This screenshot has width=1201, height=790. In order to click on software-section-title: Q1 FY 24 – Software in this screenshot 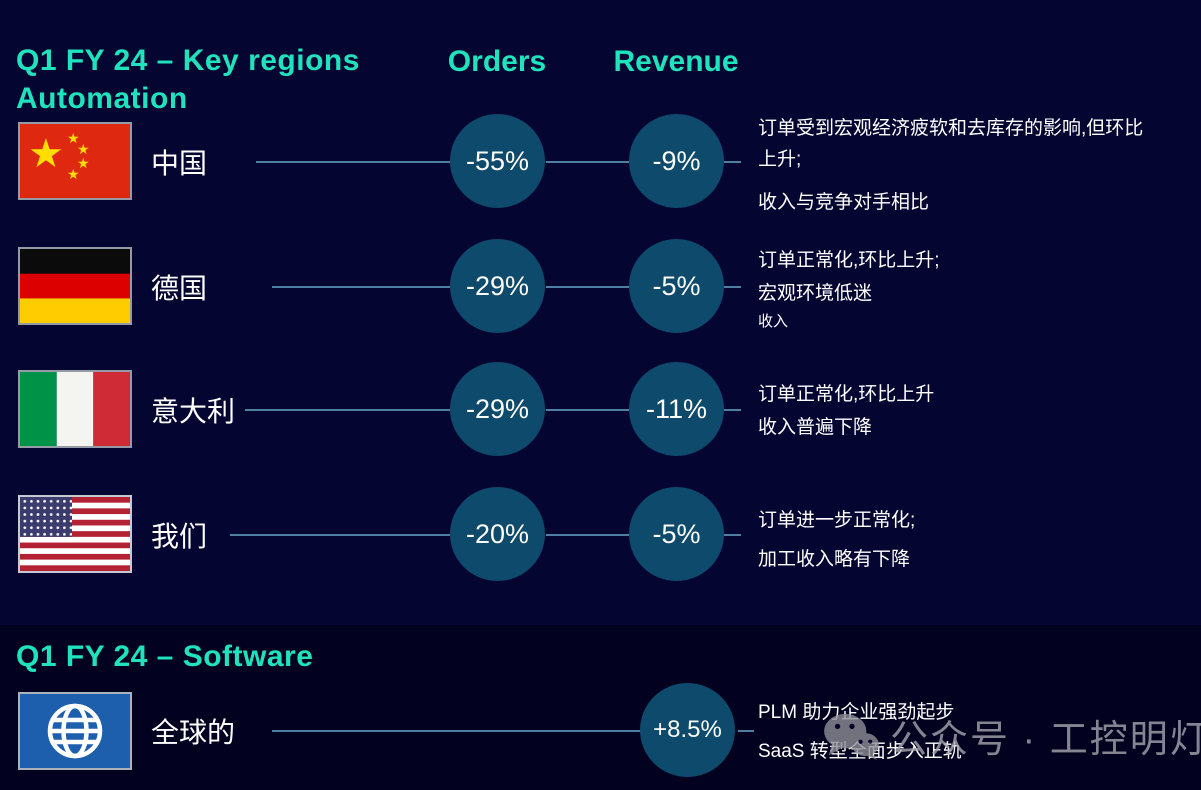, I will do `click(165, 656)`.